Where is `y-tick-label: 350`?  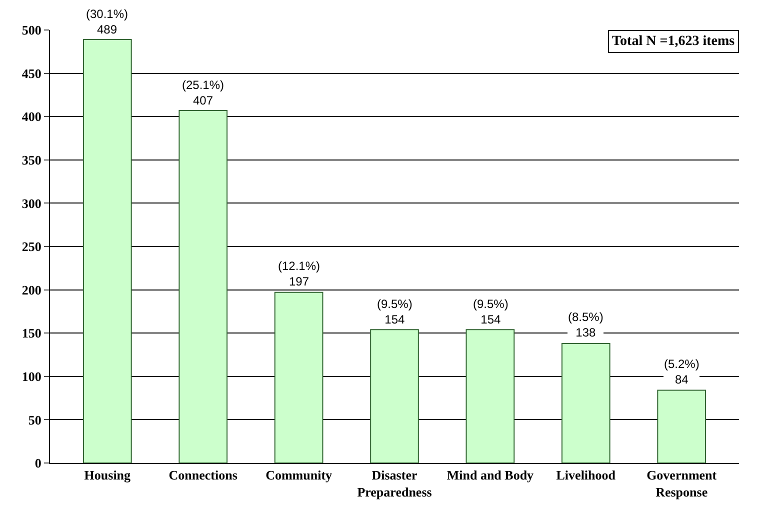
y-tick-label: 350 is located at coordinates (32, 160).